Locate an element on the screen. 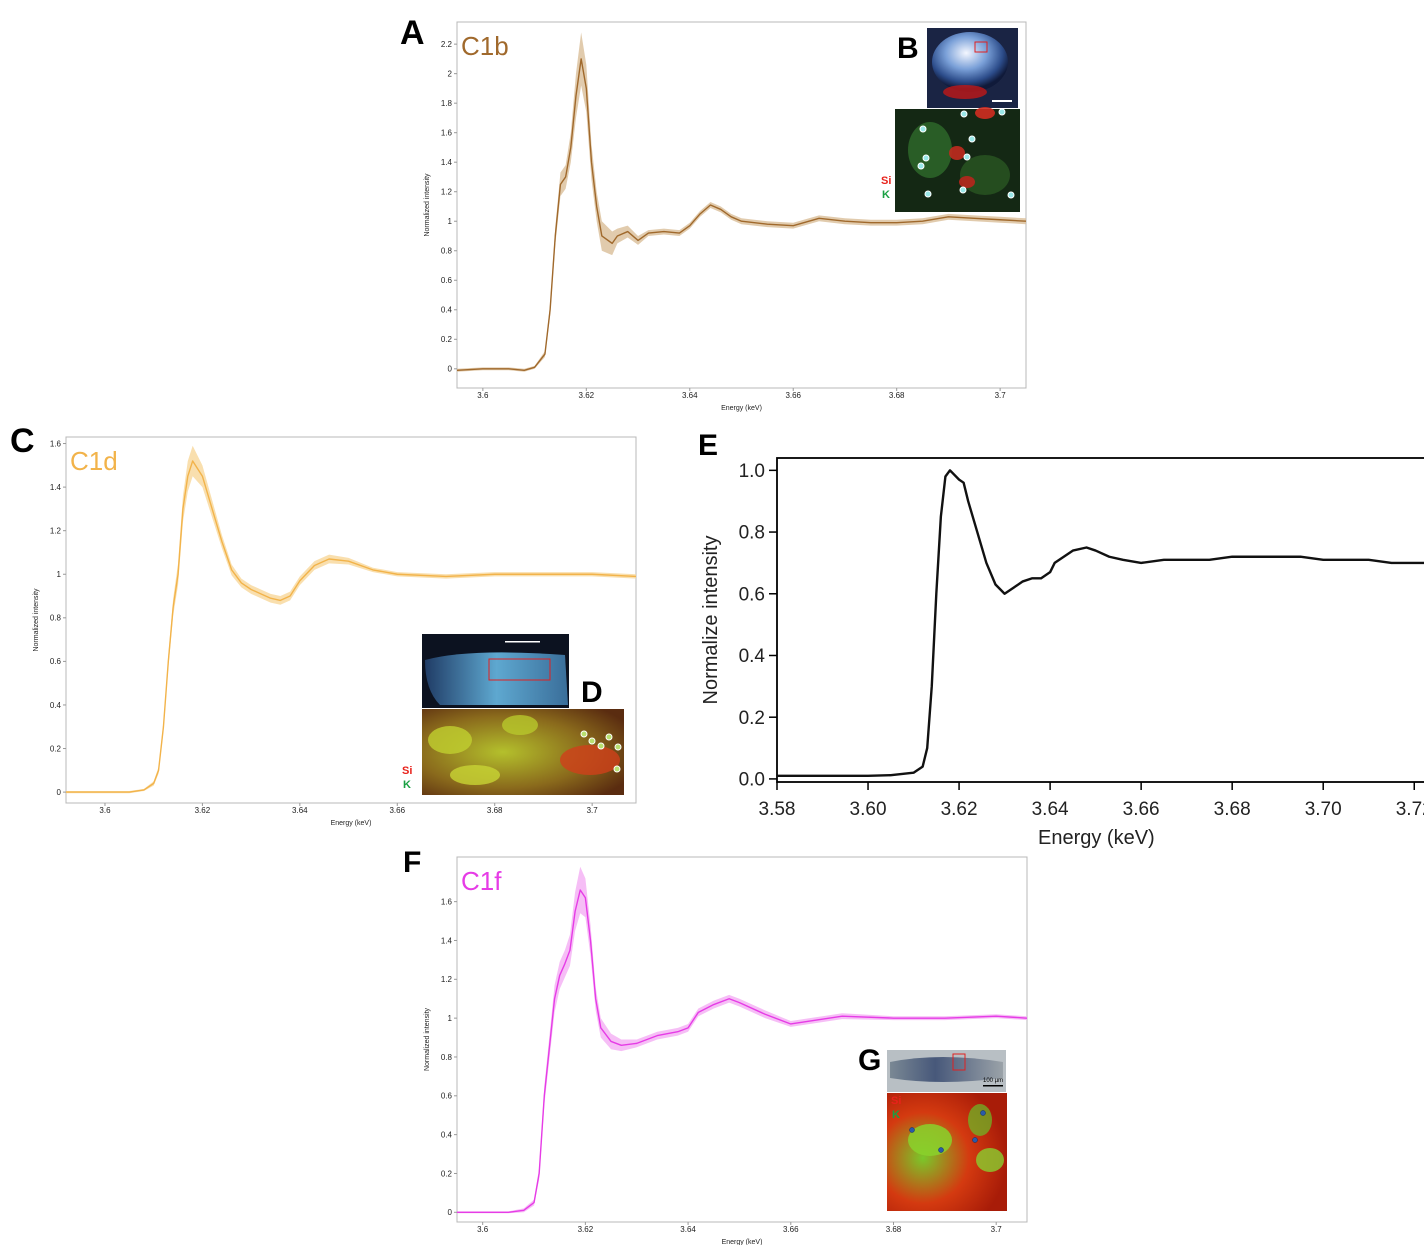  red-region-b is located at coordinates (965, 92).